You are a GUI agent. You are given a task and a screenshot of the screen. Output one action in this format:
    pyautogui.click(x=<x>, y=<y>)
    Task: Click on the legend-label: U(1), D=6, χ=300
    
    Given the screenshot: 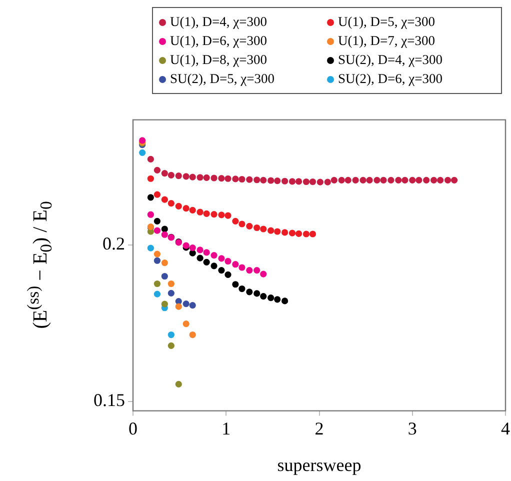 What is the action you would take?
    pyautogui.click(x=218, y=41)
    